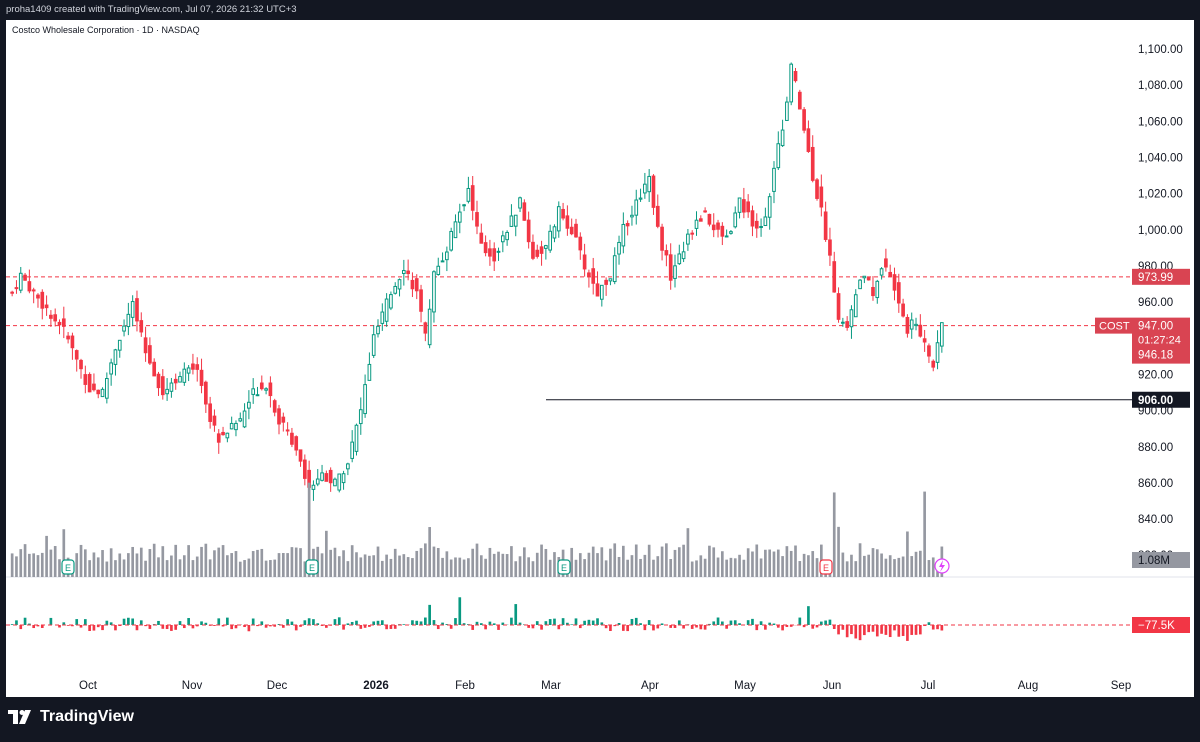  What do you see at coordinates (1114, 327) in the screenshot?
I see `ticker-badge: COST` at bounding box center [1114, 327].